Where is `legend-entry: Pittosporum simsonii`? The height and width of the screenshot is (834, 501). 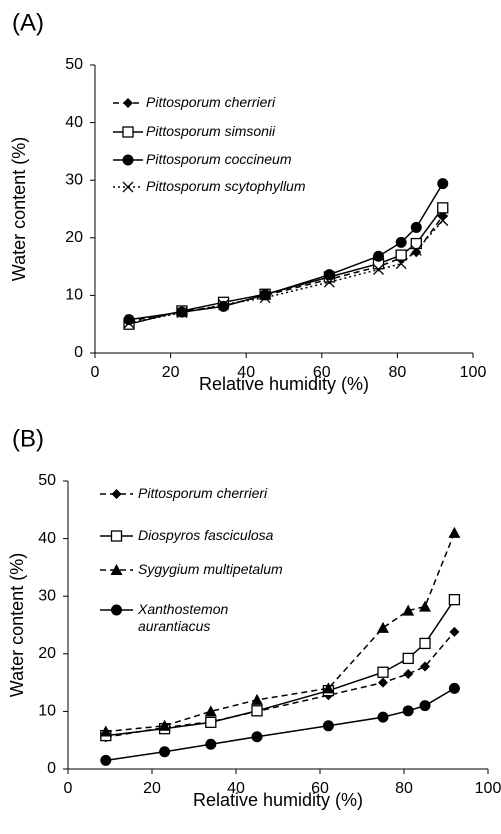
legend-entry: Pittosporum simsonii is located at coordinates (211, 131).